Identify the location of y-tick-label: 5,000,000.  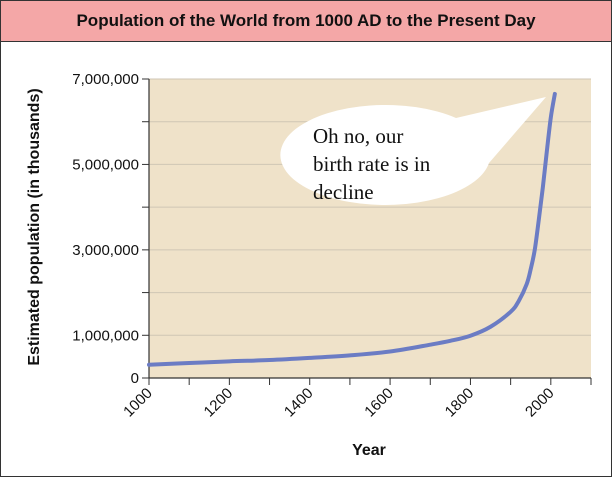
(105, 164).